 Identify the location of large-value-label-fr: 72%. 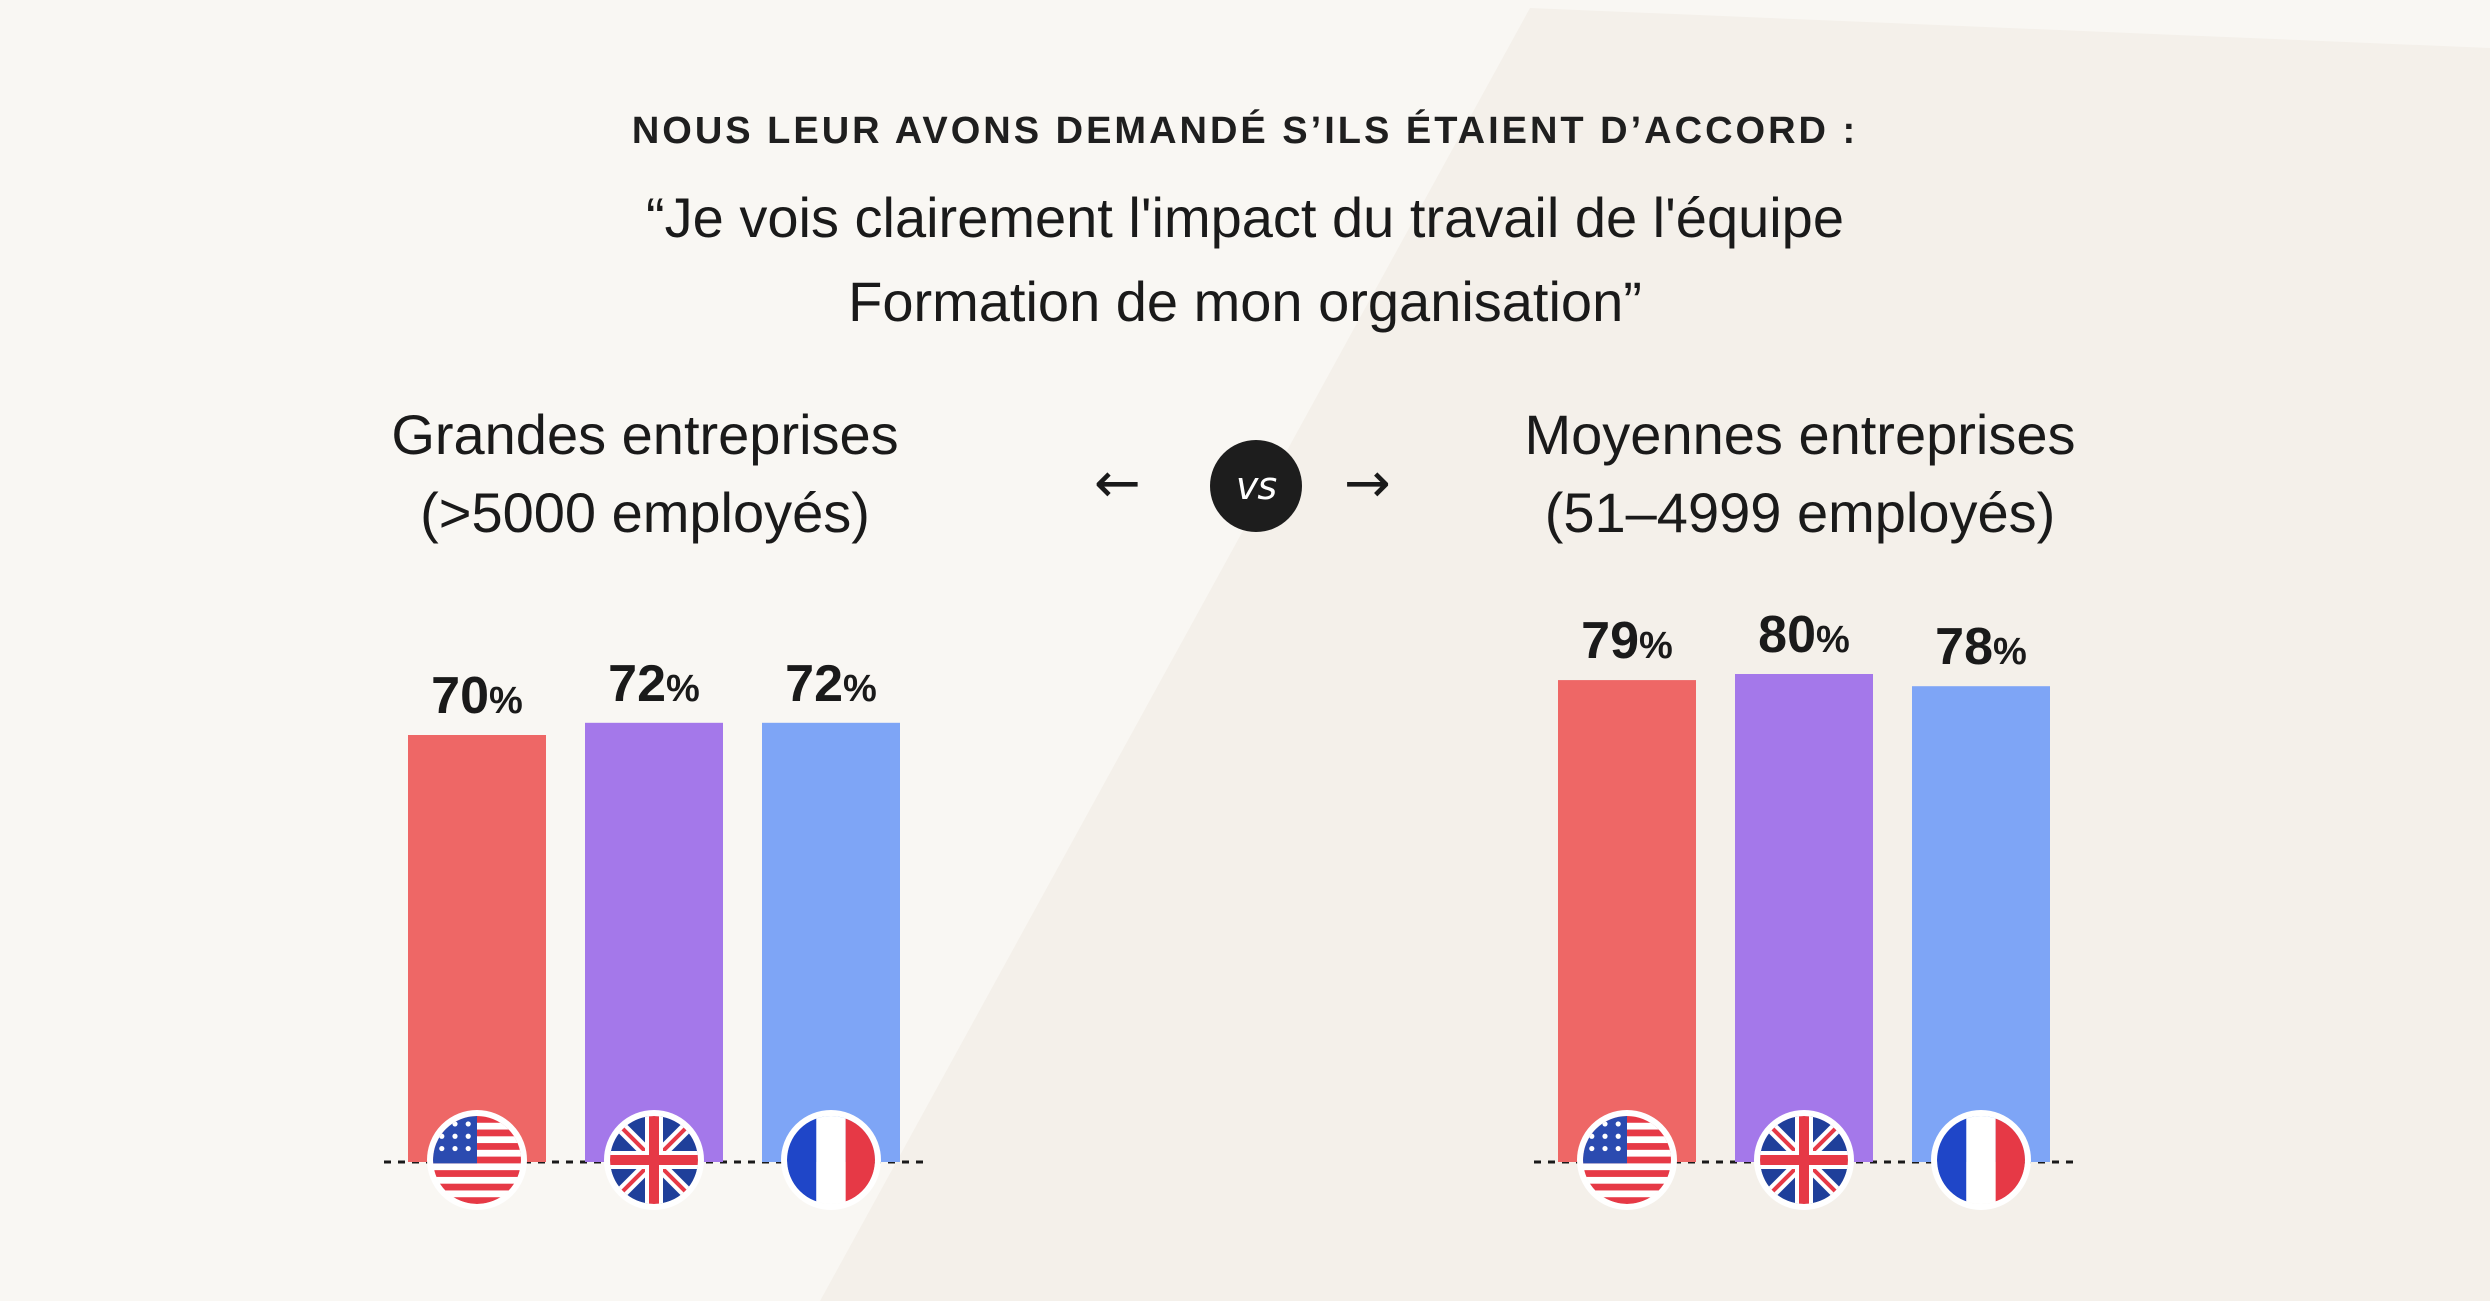
(831, 684).